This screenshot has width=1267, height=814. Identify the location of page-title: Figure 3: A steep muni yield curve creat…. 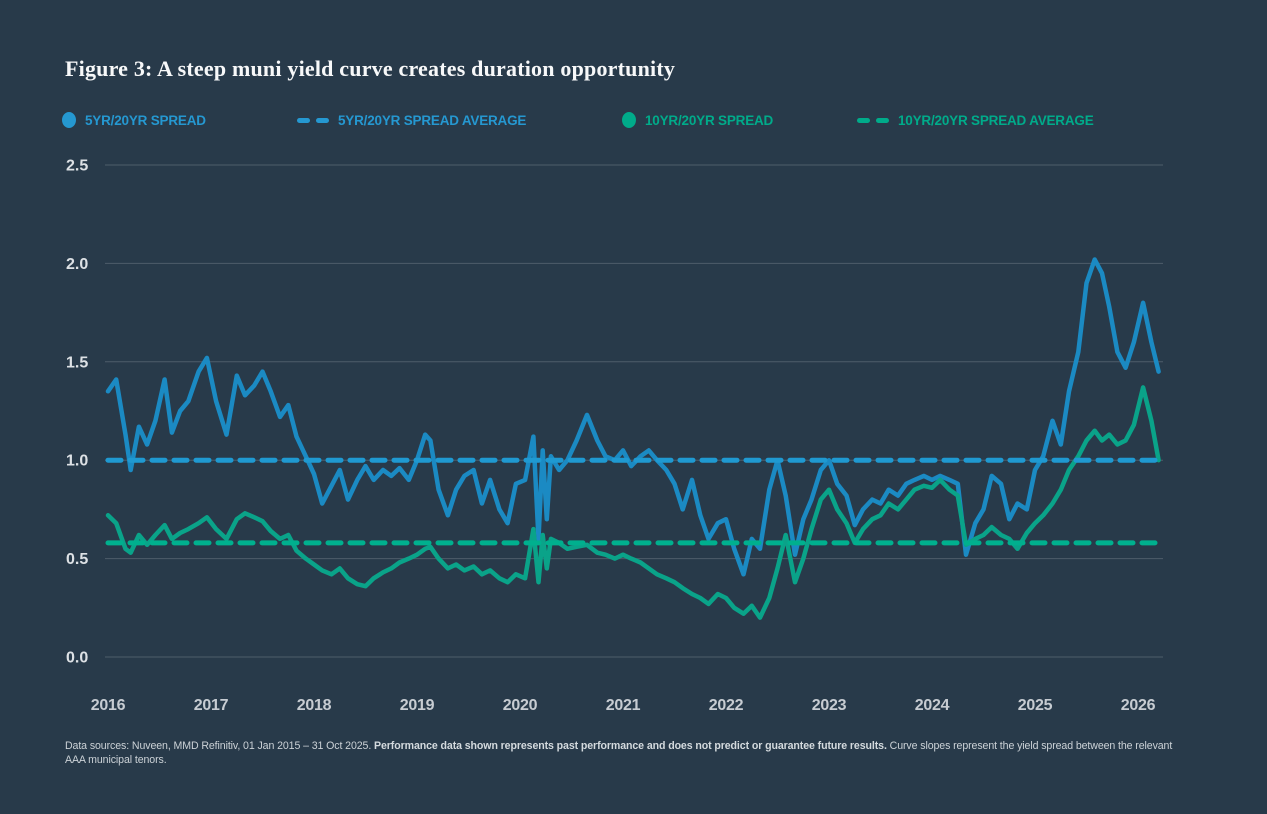
(370, 68).